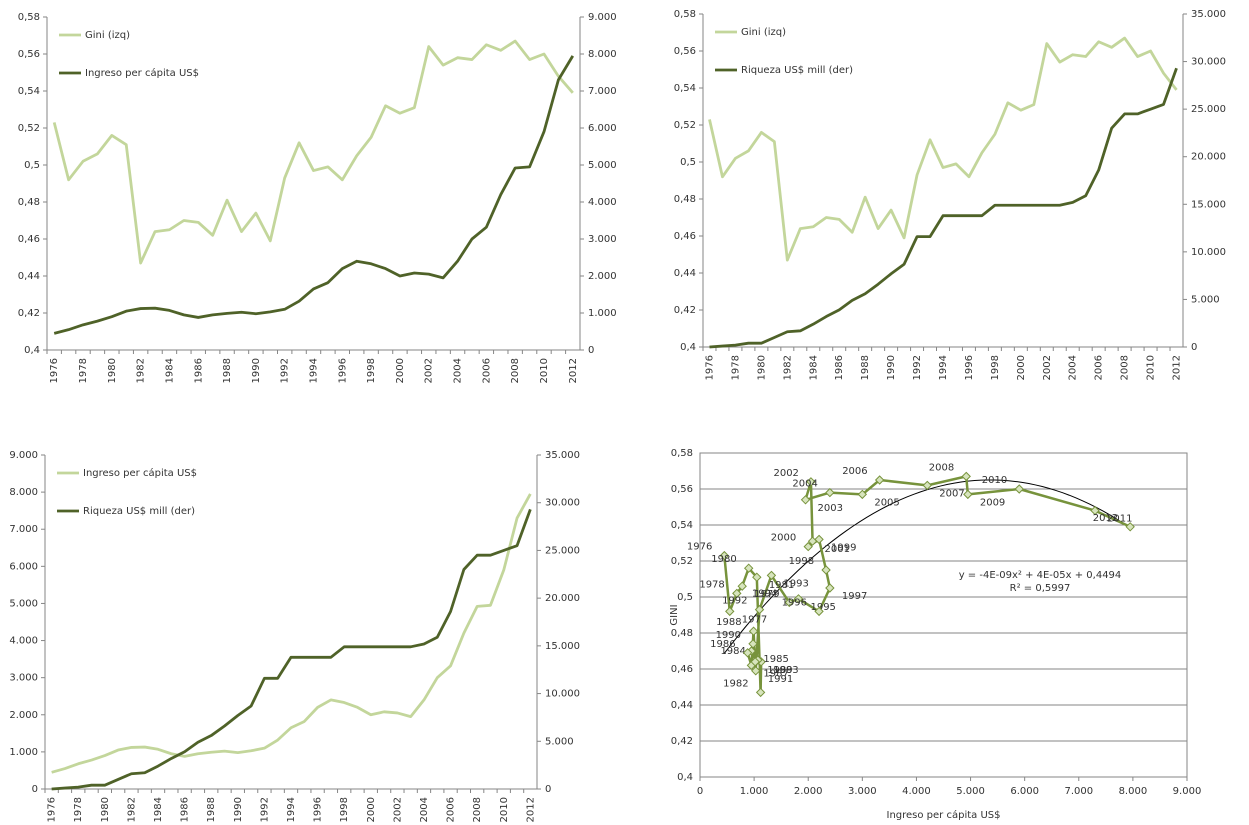 This screenshot has width=1249, height=825. Describe the element at coordinates (944, 815) in the screenshot. I see `x-axis-label: Ingreso per cápita US$` at that location.